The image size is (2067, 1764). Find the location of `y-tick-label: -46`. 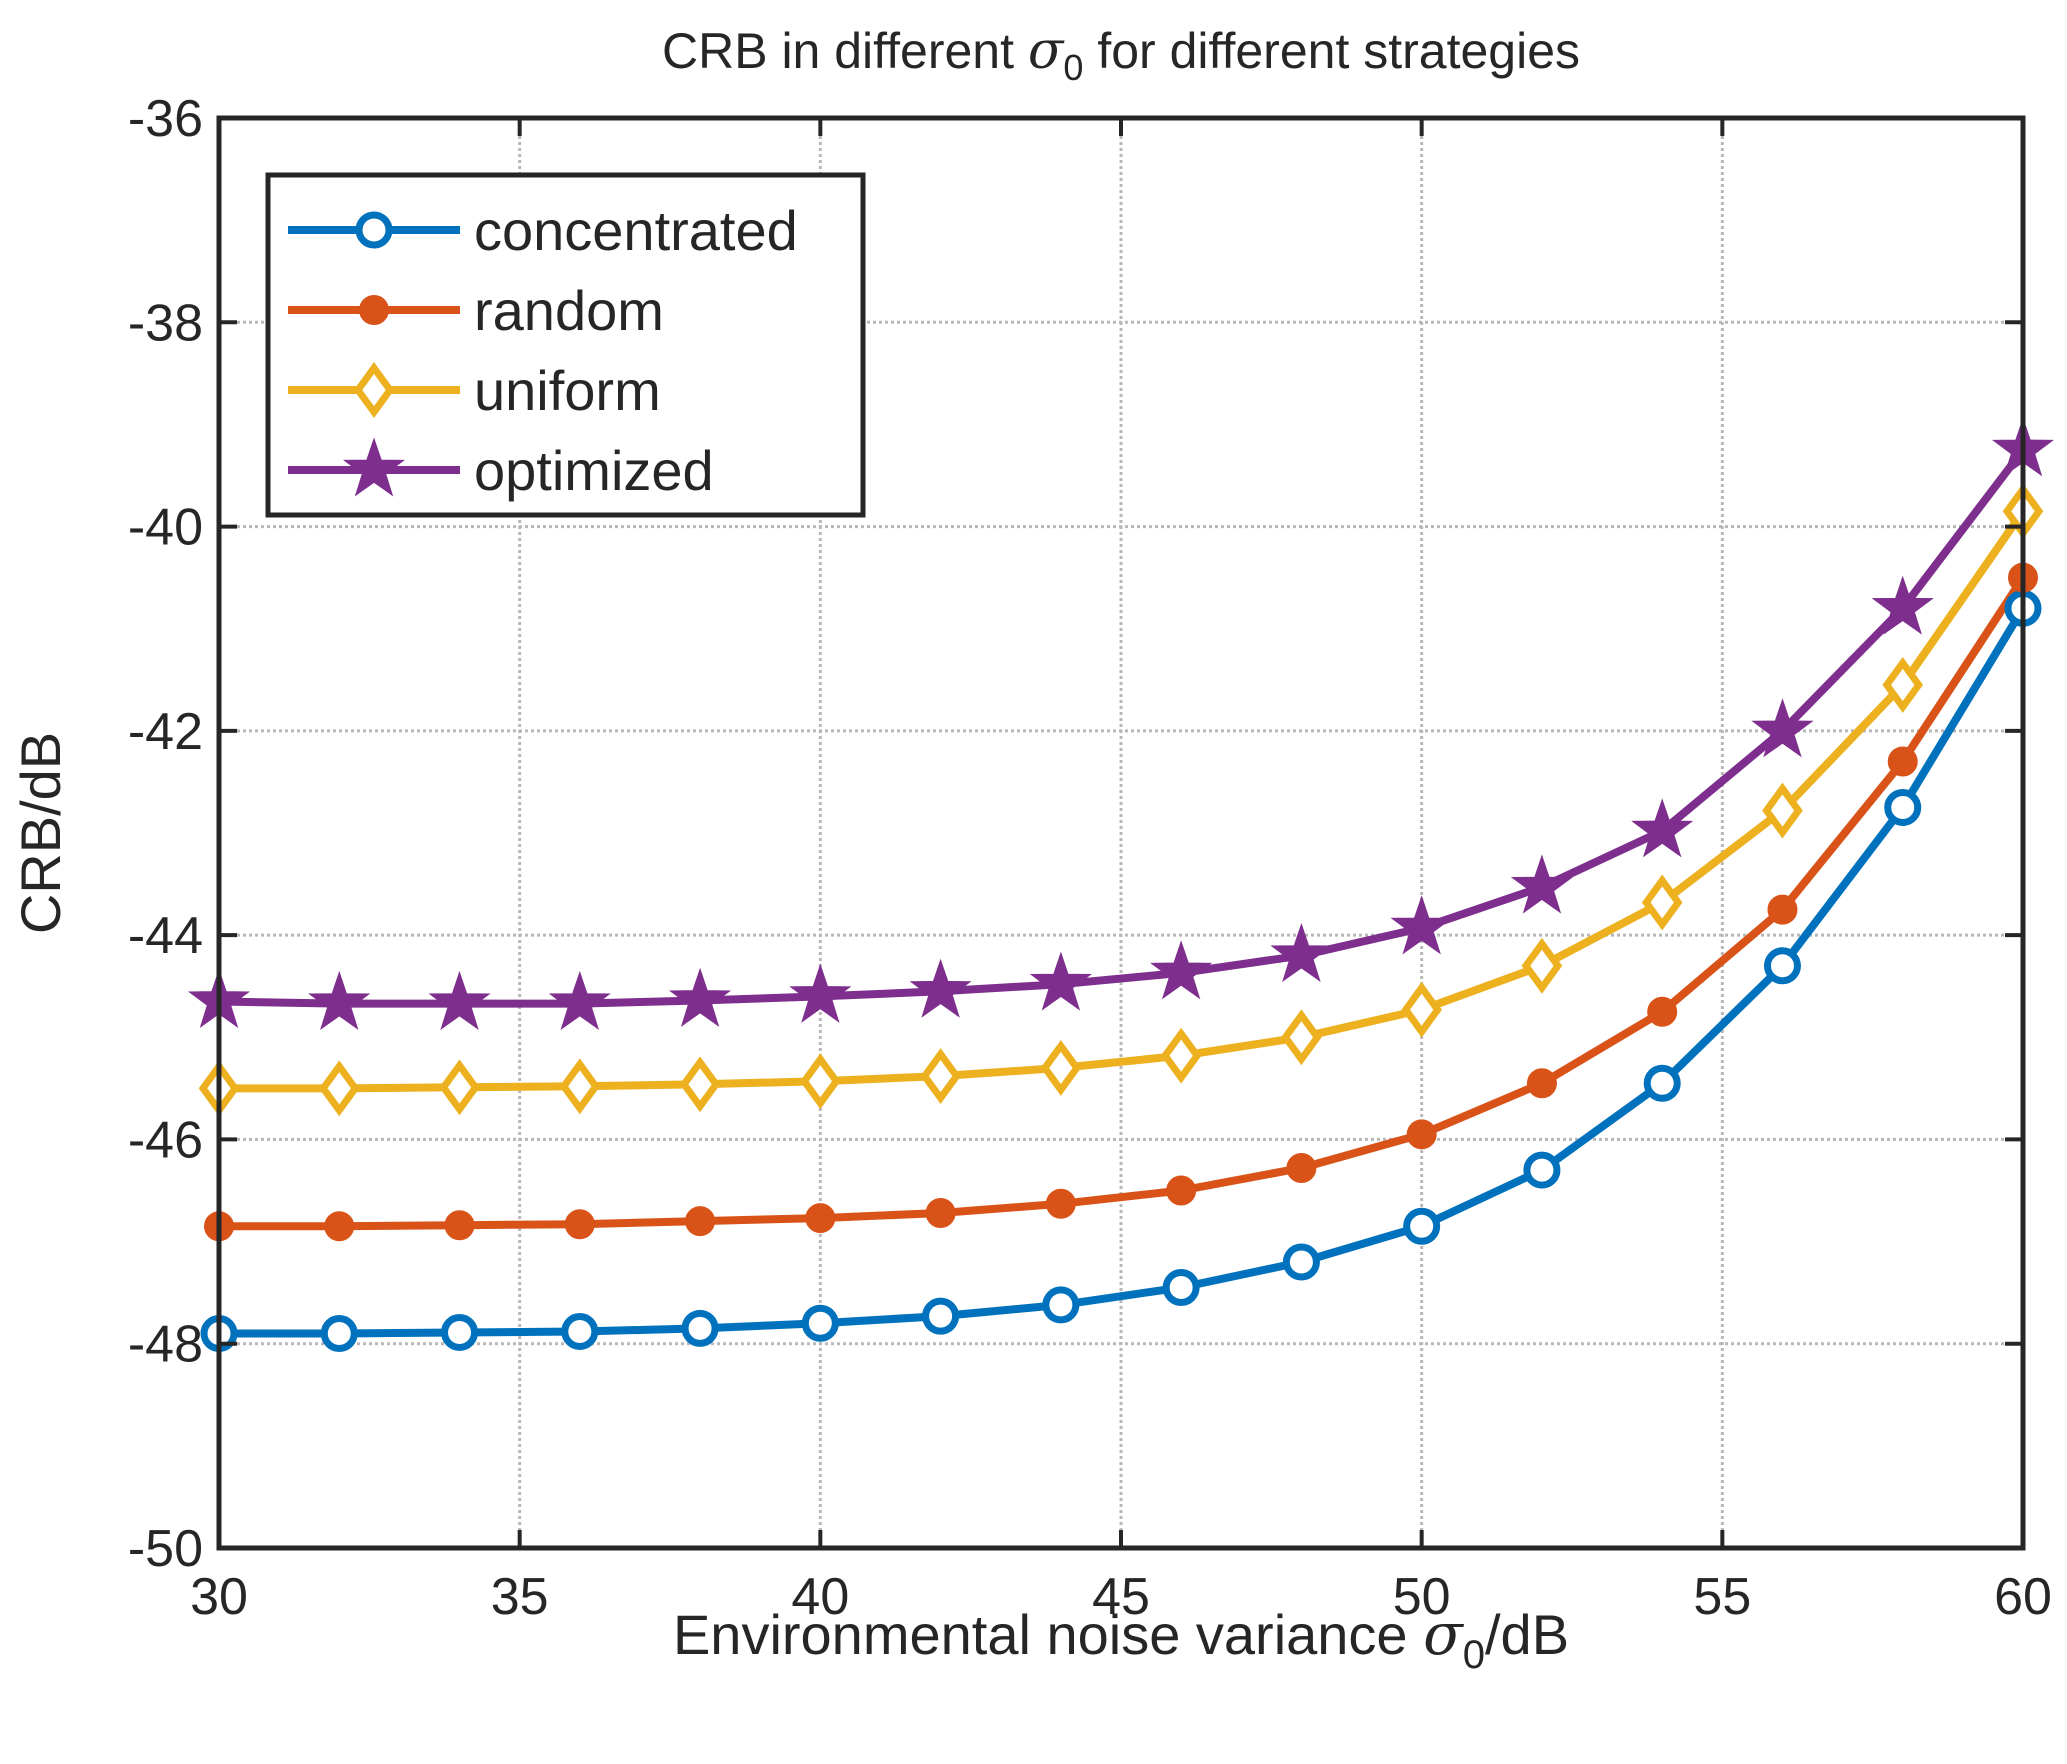

y-tick-label: -46 is located at coordinates (165, 1140).